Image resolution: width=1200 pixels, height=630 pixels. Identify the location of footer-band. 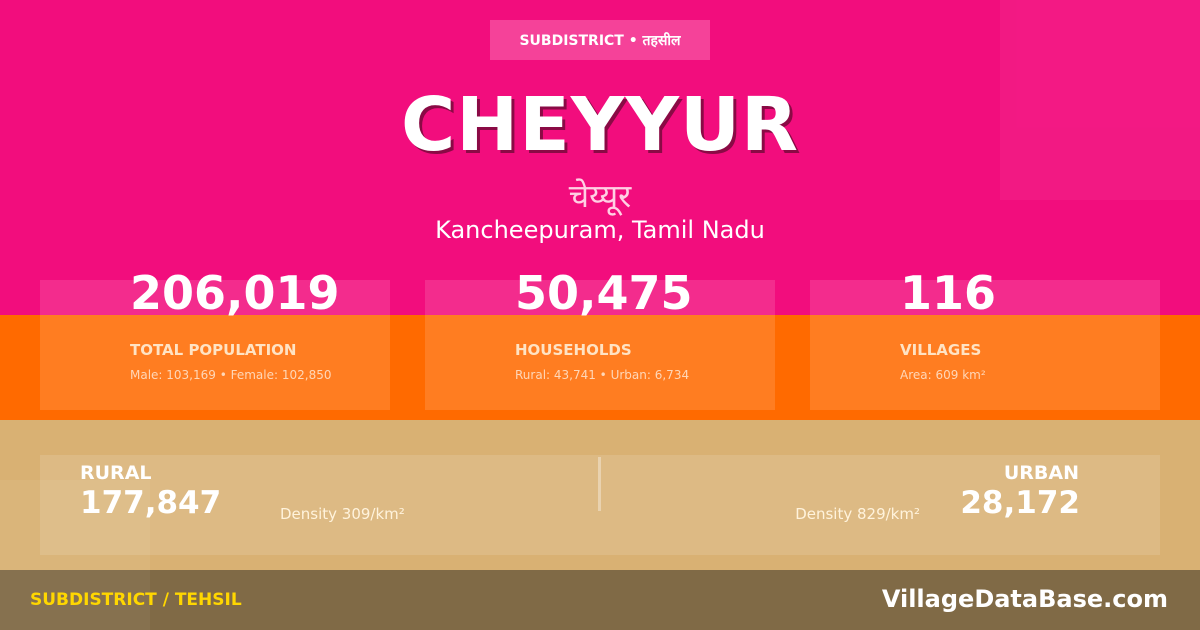
(600, 600).